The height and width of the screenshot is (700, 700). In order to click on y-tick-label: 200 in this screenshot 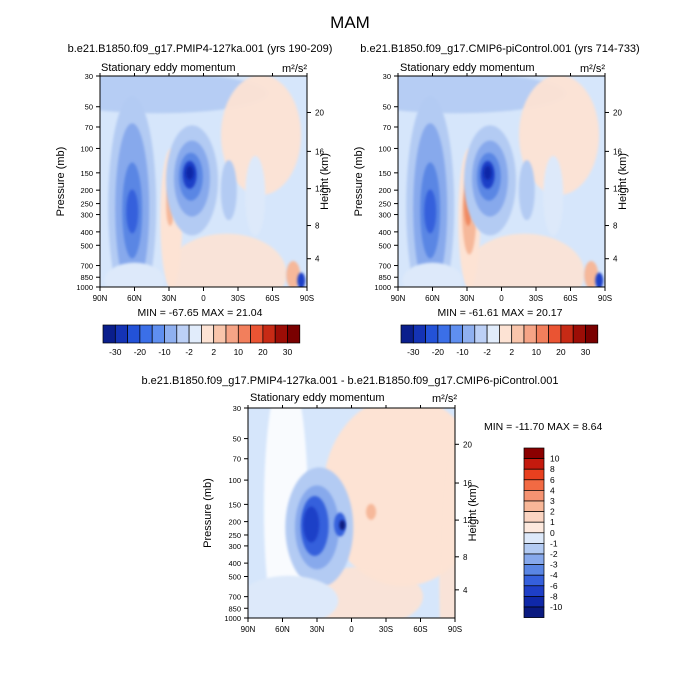, I will do `click(384, 190)`.